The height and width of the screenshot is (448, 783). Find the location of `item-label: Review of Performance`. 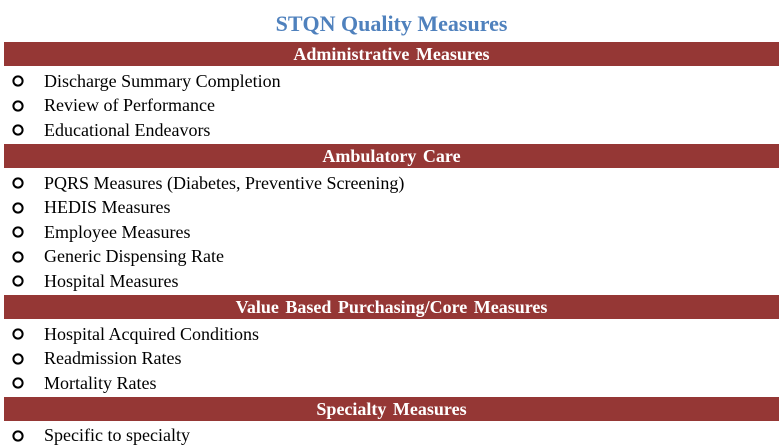

item-label: Review of Performance is located at coordinates (129, 105).